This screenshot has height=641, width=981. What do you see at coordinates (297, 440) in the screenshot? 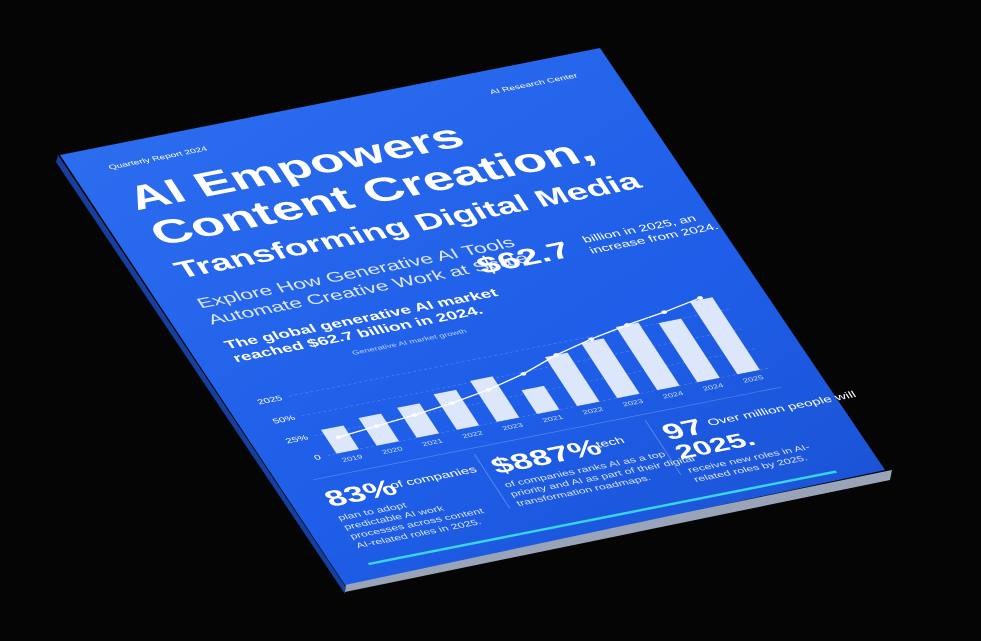
I see `y-tick-label: 25%` at bounding box center [297, 440].